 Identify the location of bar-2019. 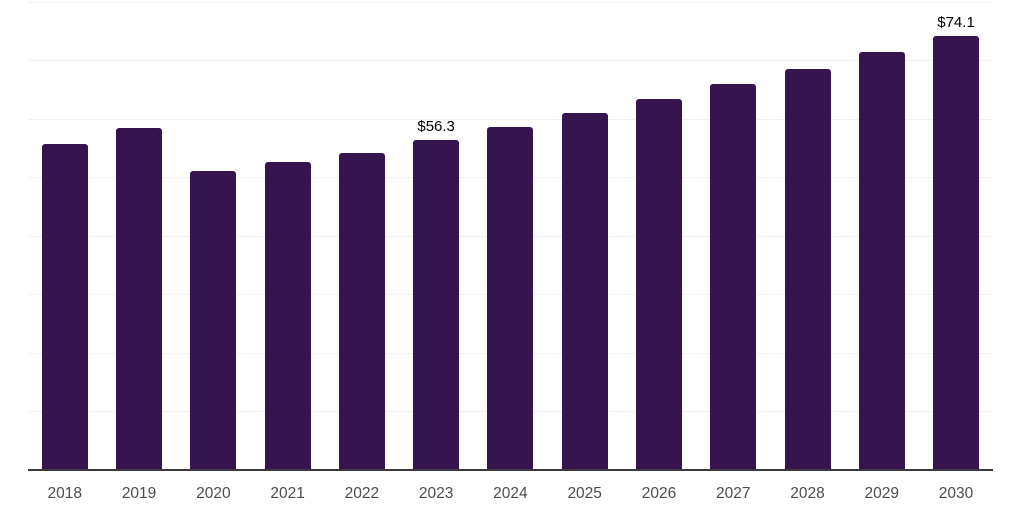
(139, 298).